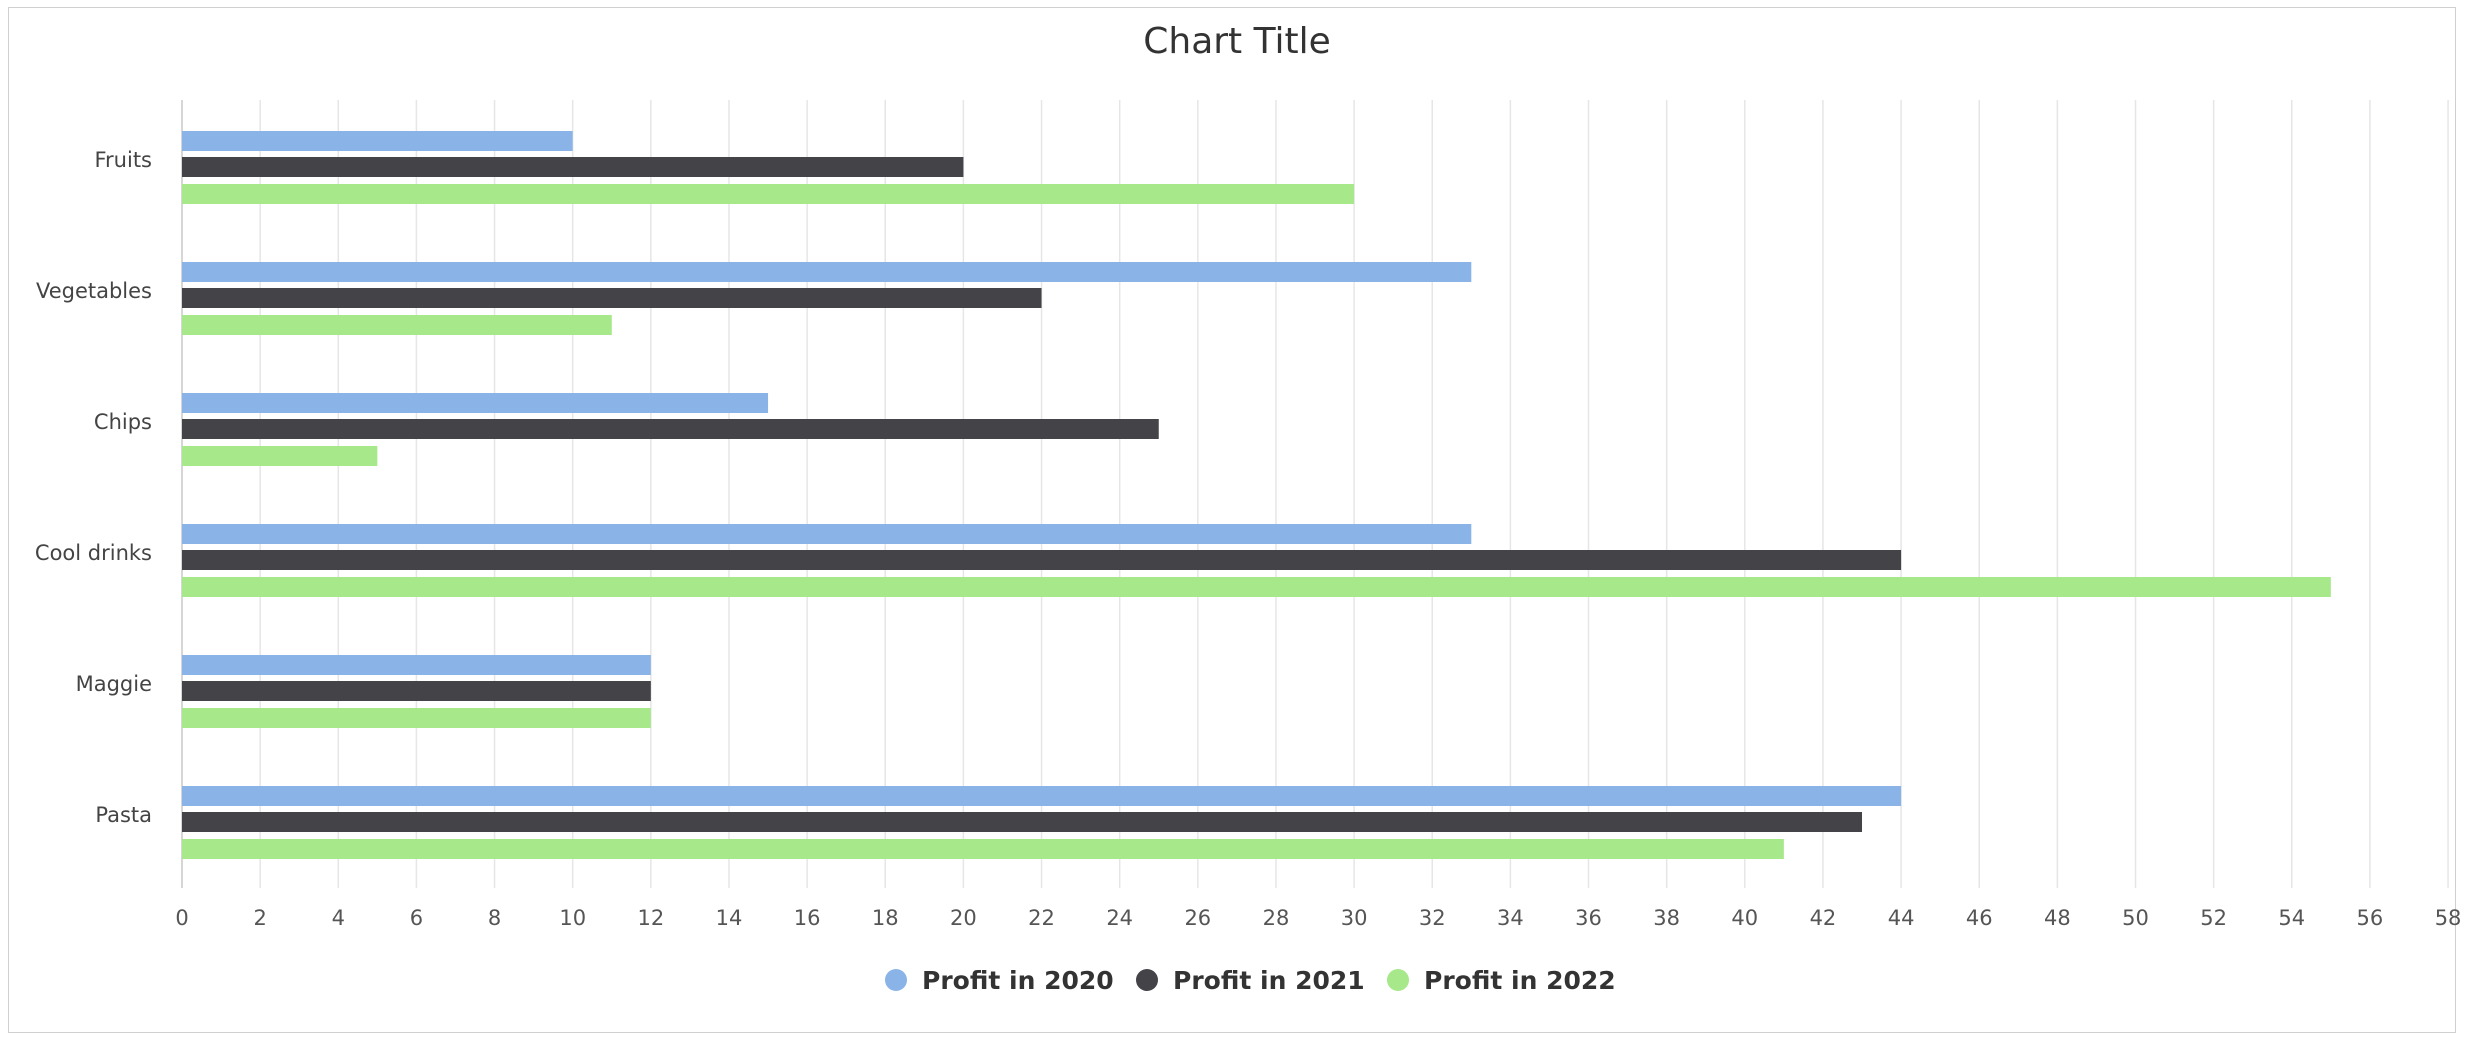 The width and height of the screenshot is (2466, 1038). What do you see at coordinates (181, 918) in the screenshot?
I see `x-tick-label: 0` at bounding box center [181, 918].